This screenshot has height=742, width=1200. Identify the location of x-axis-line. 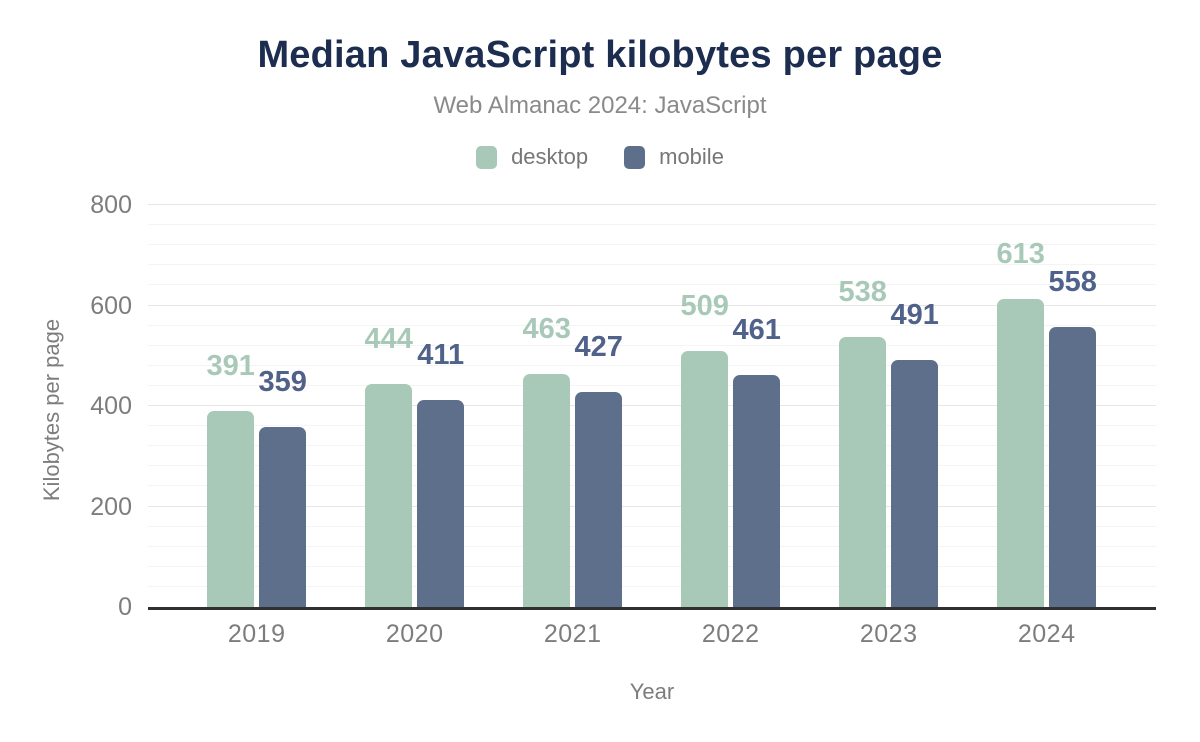
(652, 608).